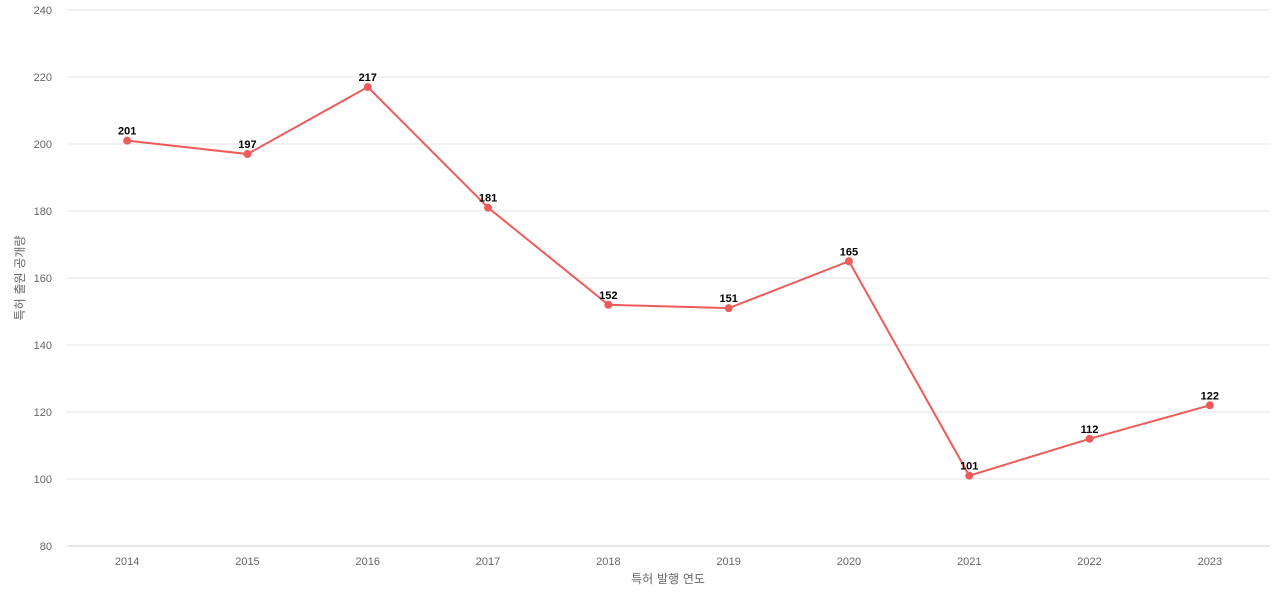 The width and height of the screenshot is (1280, 600). I want to click on y-tick-label: 80, so click(46, 547).